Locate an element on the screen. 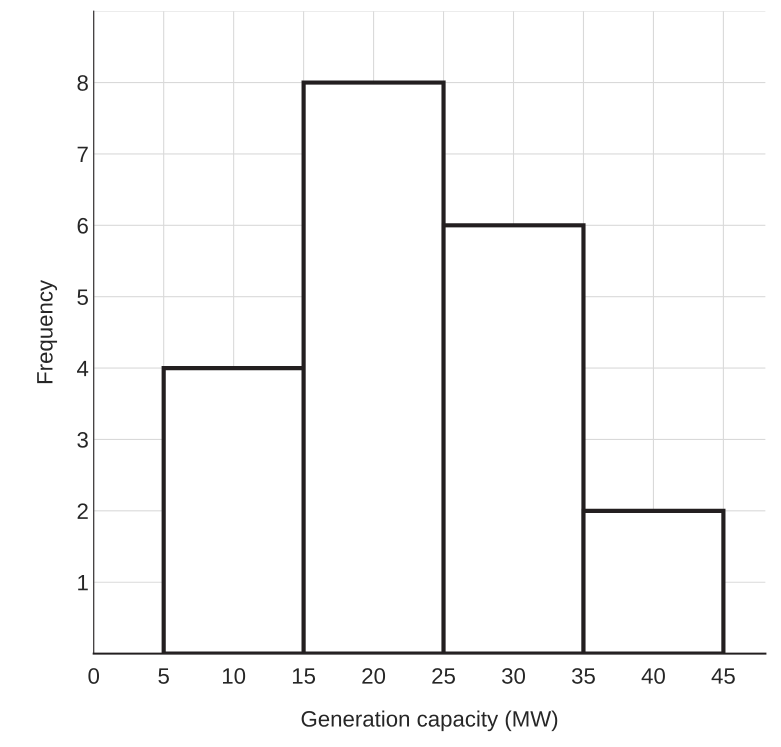  y-axis-title: Frequency is located at coordinates (47, 332).